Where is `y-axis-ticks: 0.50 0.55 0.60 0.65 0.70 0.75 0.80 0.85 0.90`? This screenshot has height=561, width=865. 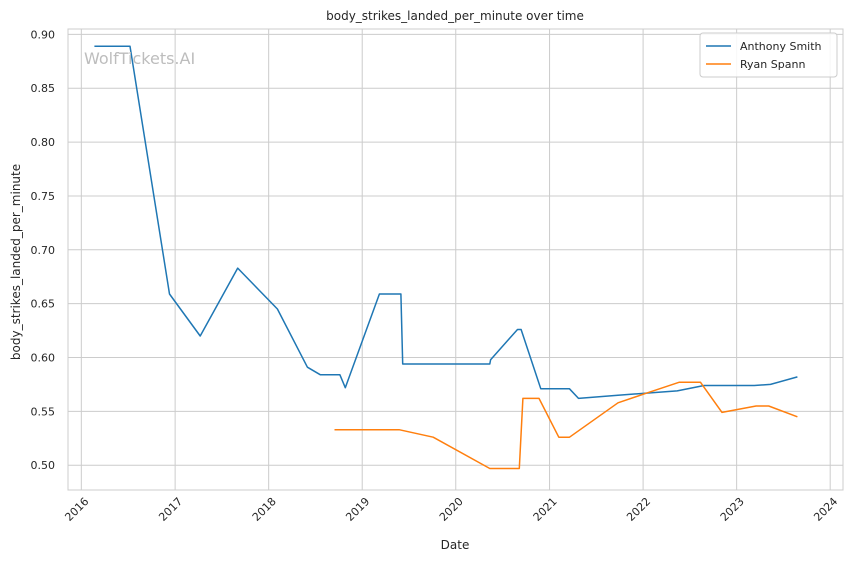
y-axis-ticks: 0.50 0.55 0.60 0.65 0.70 0.75 0.80 0.85 0.90 is located at coordinates (43, 250).